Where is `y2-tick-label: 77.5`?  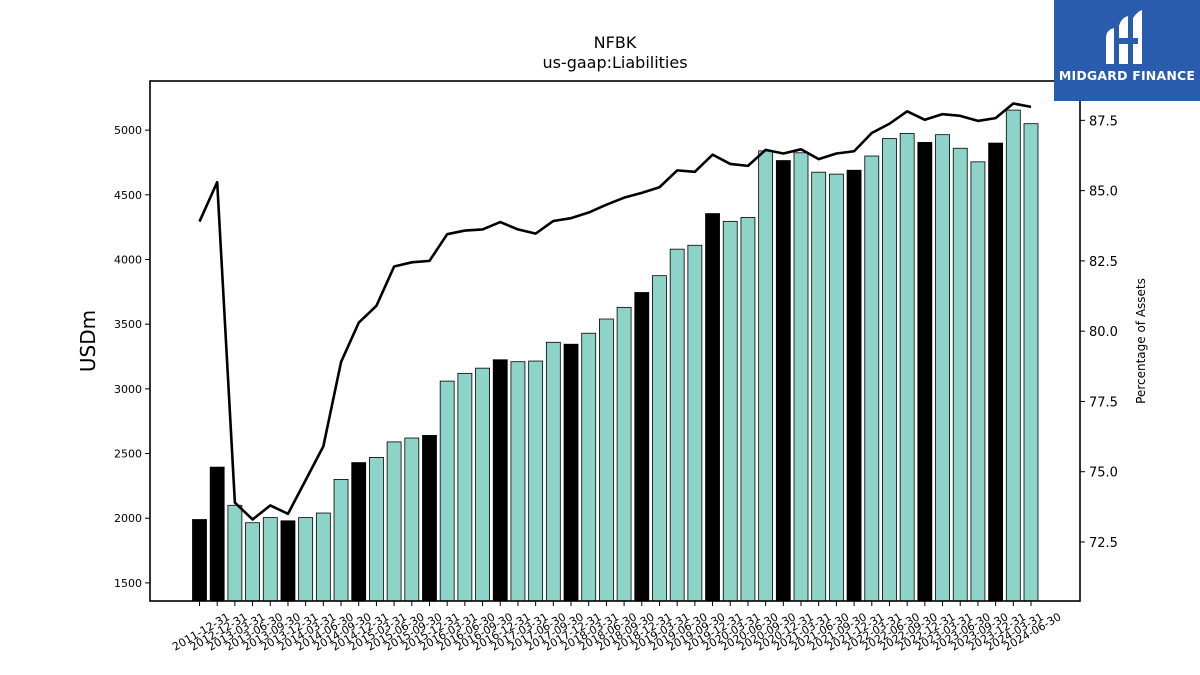
y2-tick-label: 77.5 is located at coordinates (1103, 402).